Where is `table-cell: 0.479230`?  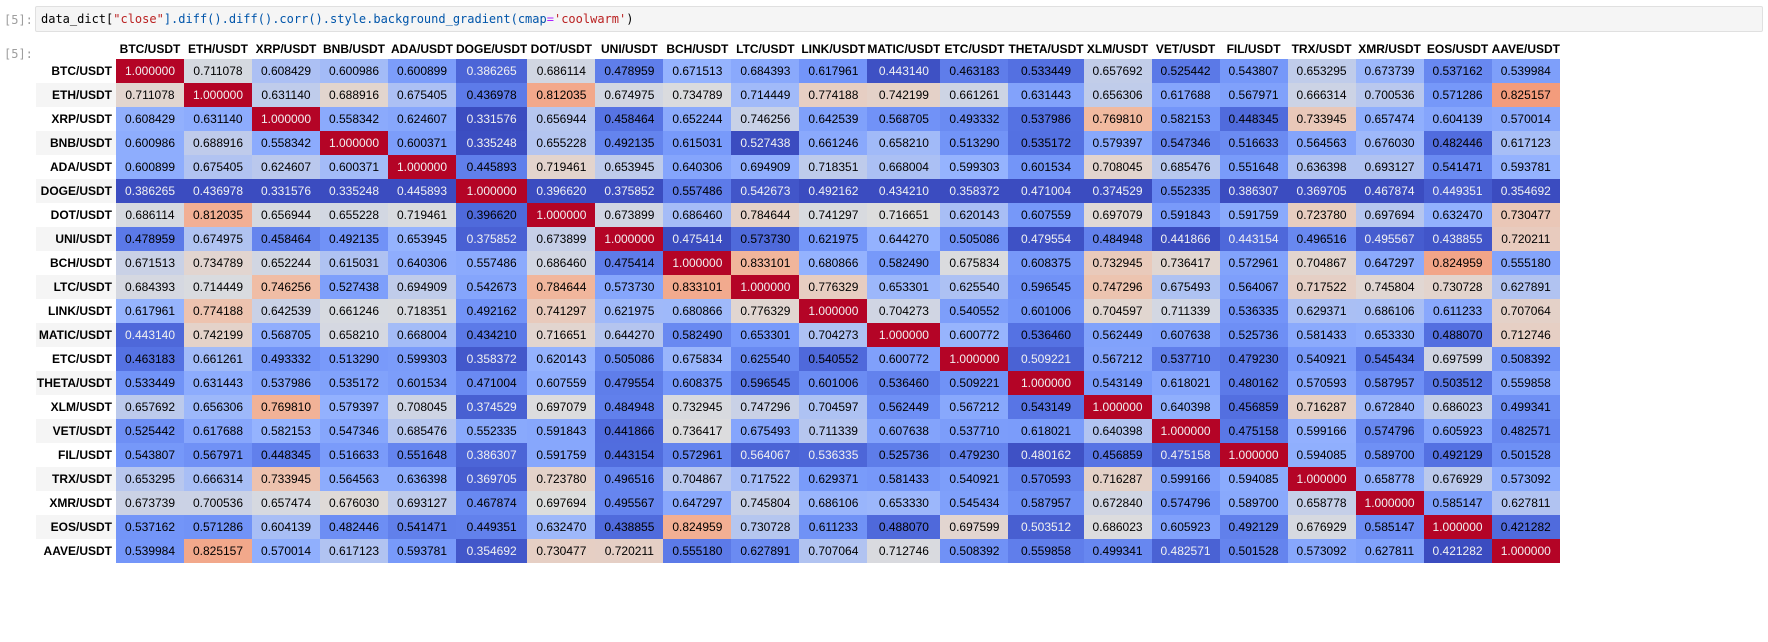 table-cell: 0.479230 is located at coordinates (1253, 359).